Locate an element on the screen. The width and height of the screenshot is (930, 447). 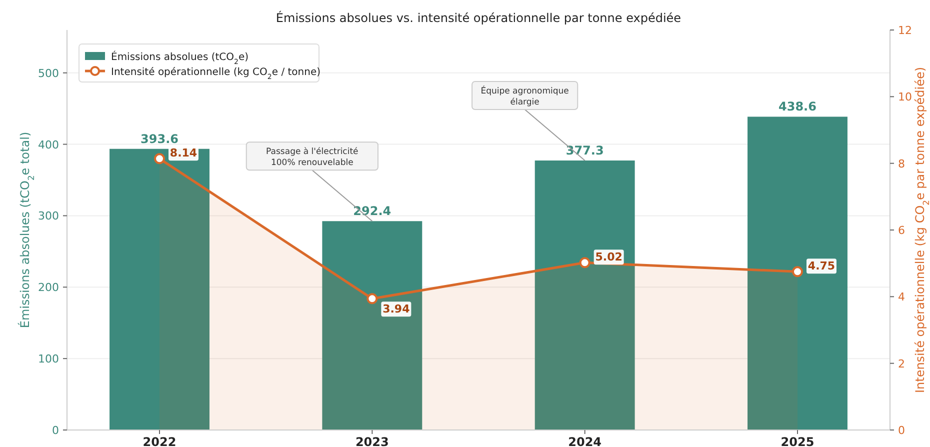
y2-tick-label: 6 is located at coordinates (901, 230).